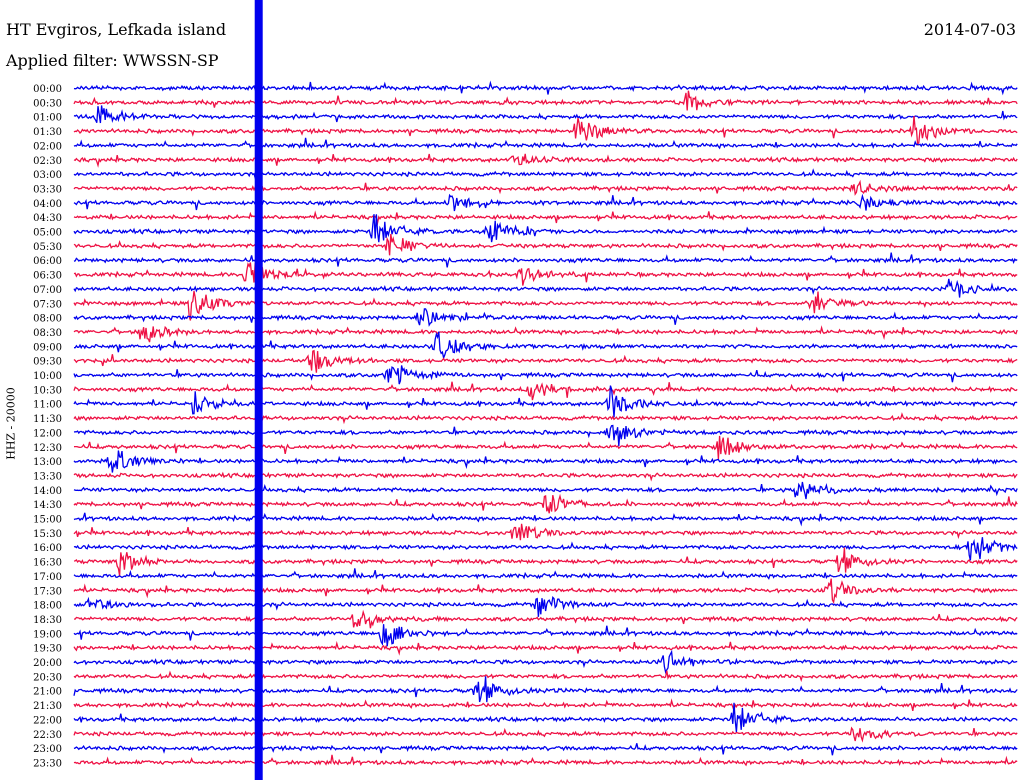 Image resolution: width=1024 pixels, height=780 pixels. I want to click on time-tick-label: 10:00, so click(47, 376).